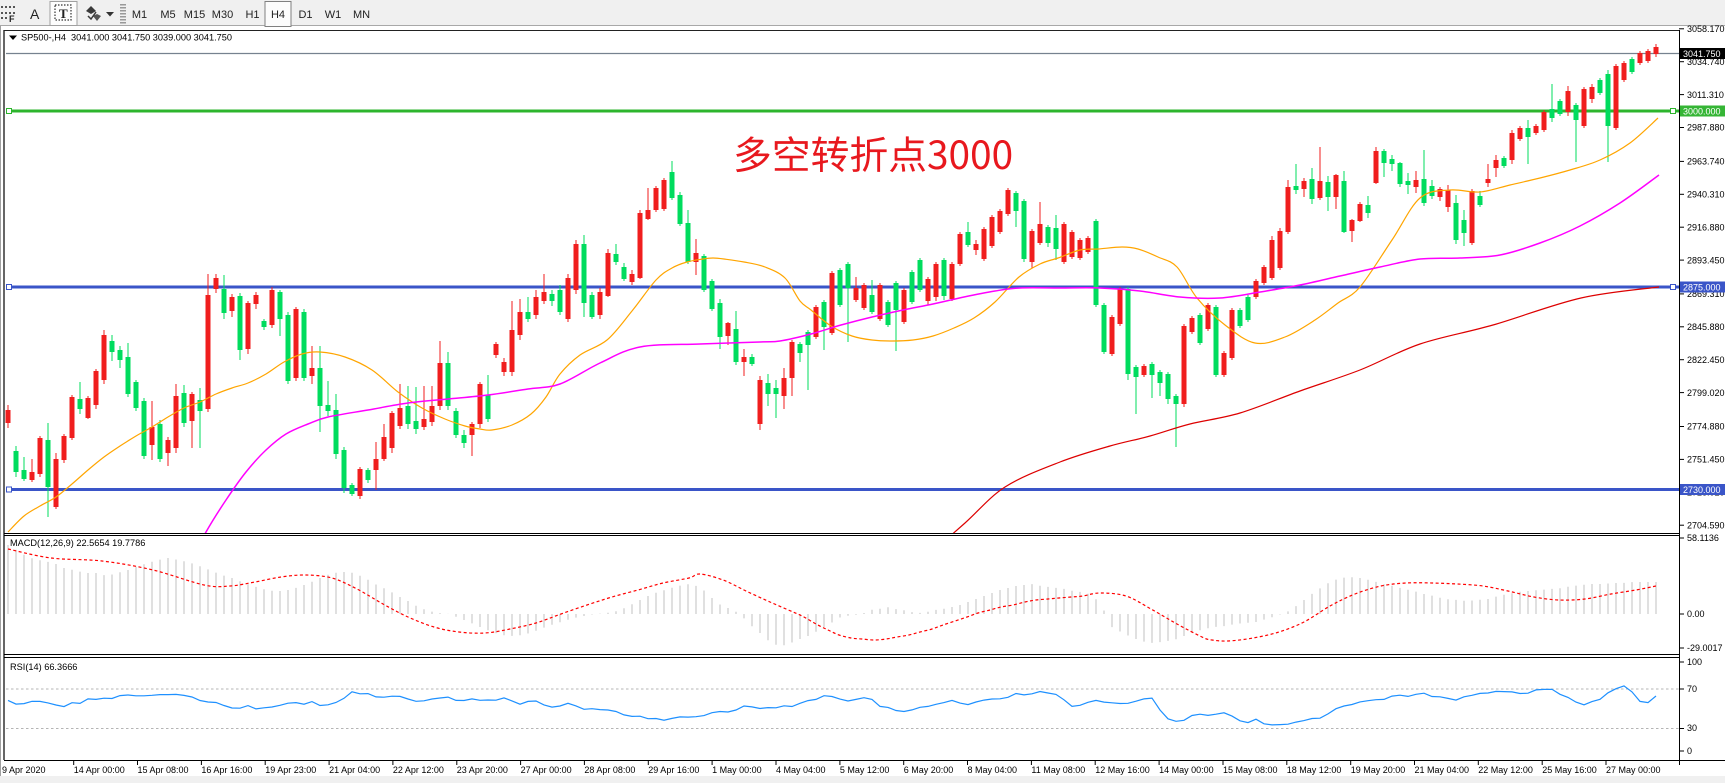 The height and width of the screenshot is (783, 1725). Describe the element at coordinates (1702, 112) in the screenshot. I see `svg-text: 3000.000` at that location.